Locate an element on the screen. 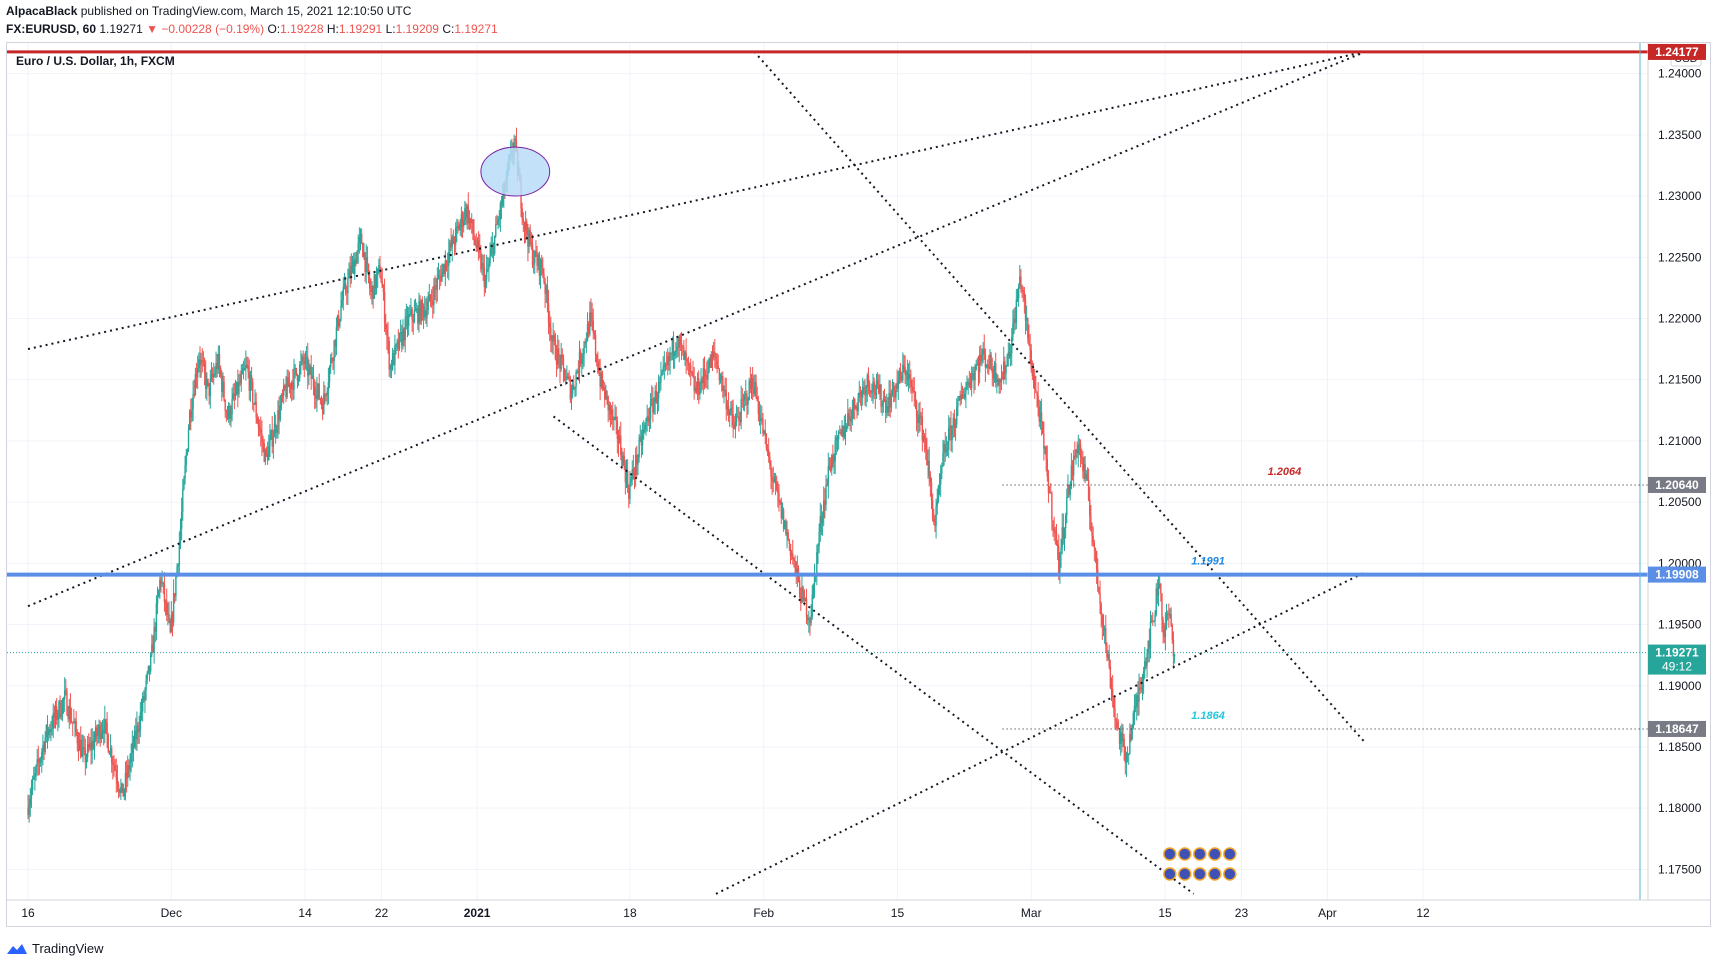 This screenshot has width=1716, height=964. high-label: H: is located at coordinates (332, 29).